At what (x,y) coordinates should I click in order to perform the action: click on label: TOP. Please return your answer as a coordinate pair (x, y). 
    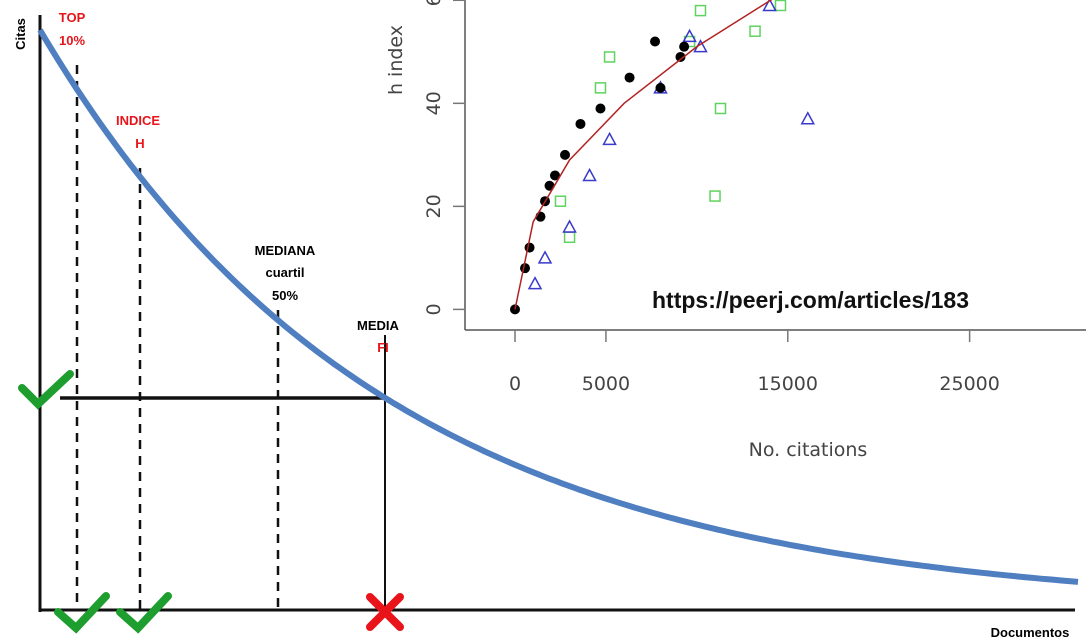
    Looking at the image, I should click on (72, 17).